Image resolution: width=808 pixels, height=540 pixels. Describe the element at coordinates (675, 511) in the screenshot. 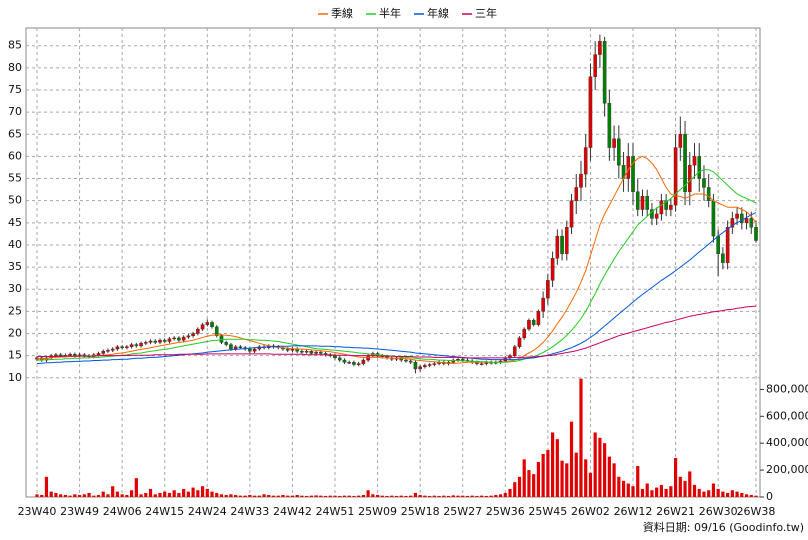

I see `x-tick-label: 26W21` at that location.